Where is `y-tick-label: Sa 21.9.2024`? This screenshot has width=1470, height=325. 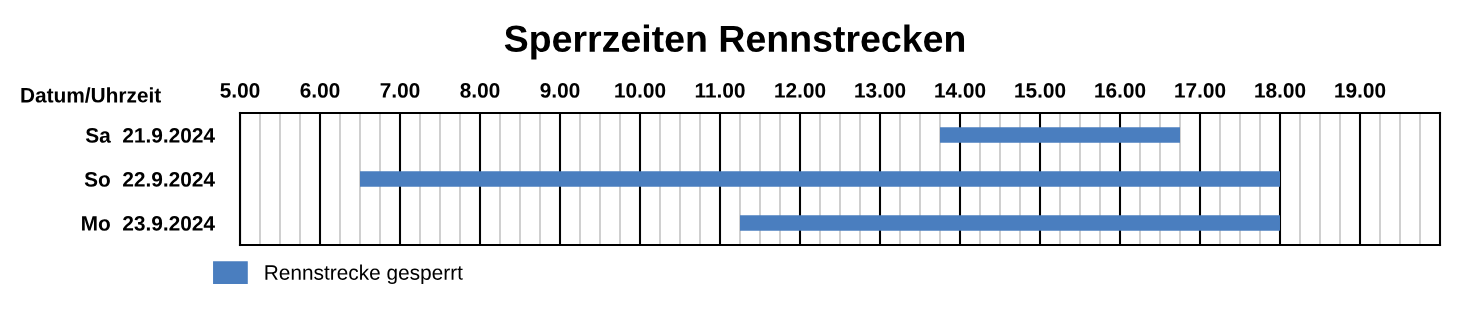
y-tick-label: Sa 21.9.2024 is located at coordinates (150, 135).